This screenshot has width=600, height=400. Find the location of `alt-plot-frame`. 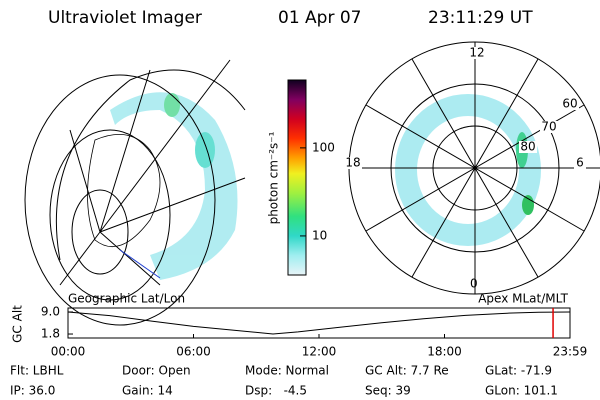

alt-plot-frame is located at coordinates (319, 323).